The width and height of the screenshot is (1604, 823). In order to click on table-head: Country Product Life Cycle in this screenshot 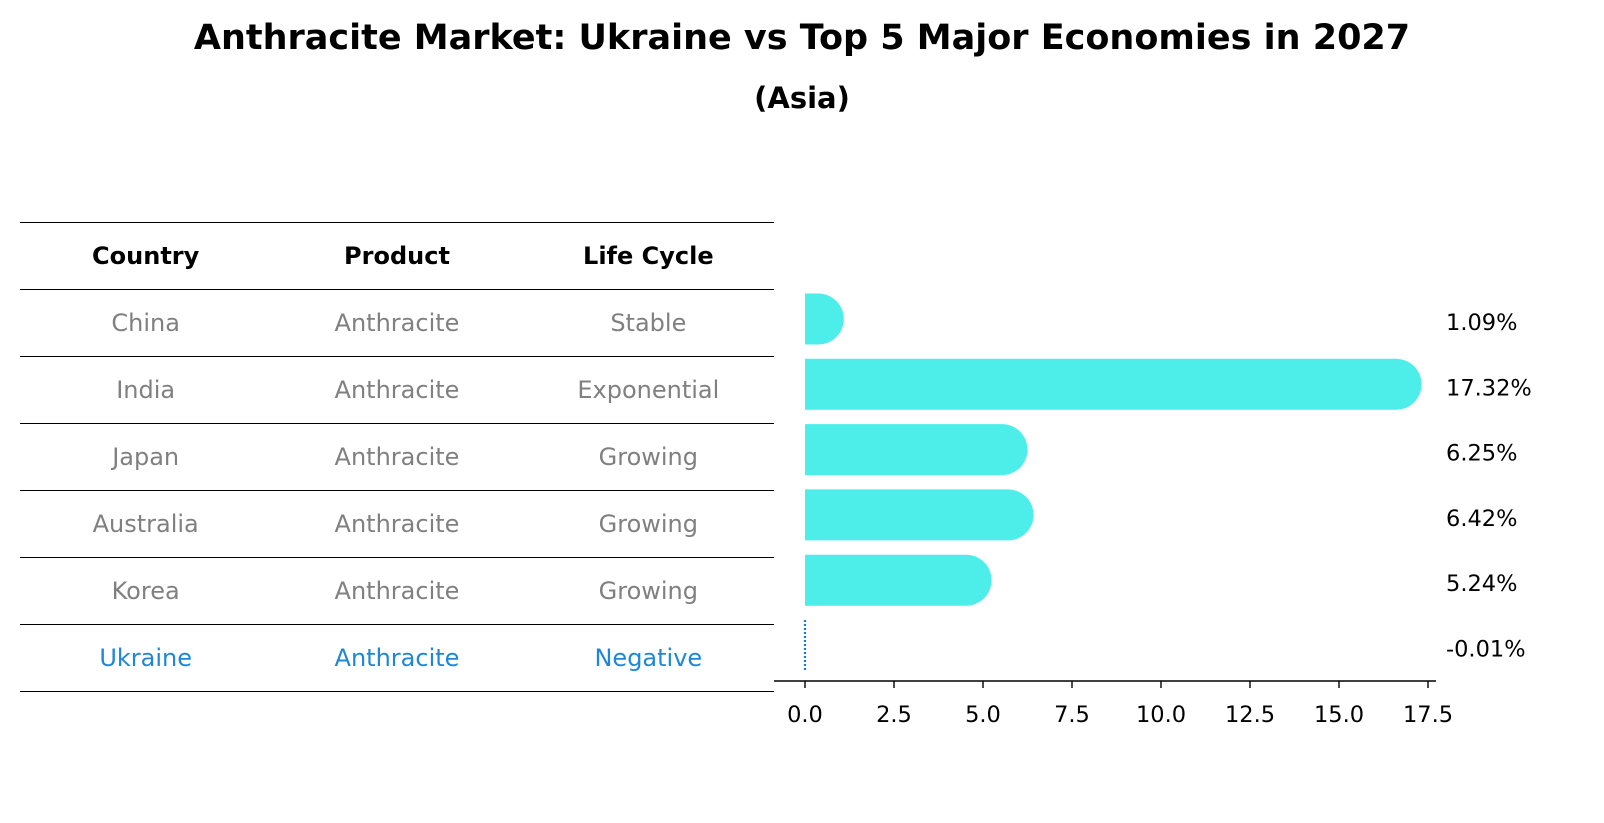, I will do `click(397, 256)`.